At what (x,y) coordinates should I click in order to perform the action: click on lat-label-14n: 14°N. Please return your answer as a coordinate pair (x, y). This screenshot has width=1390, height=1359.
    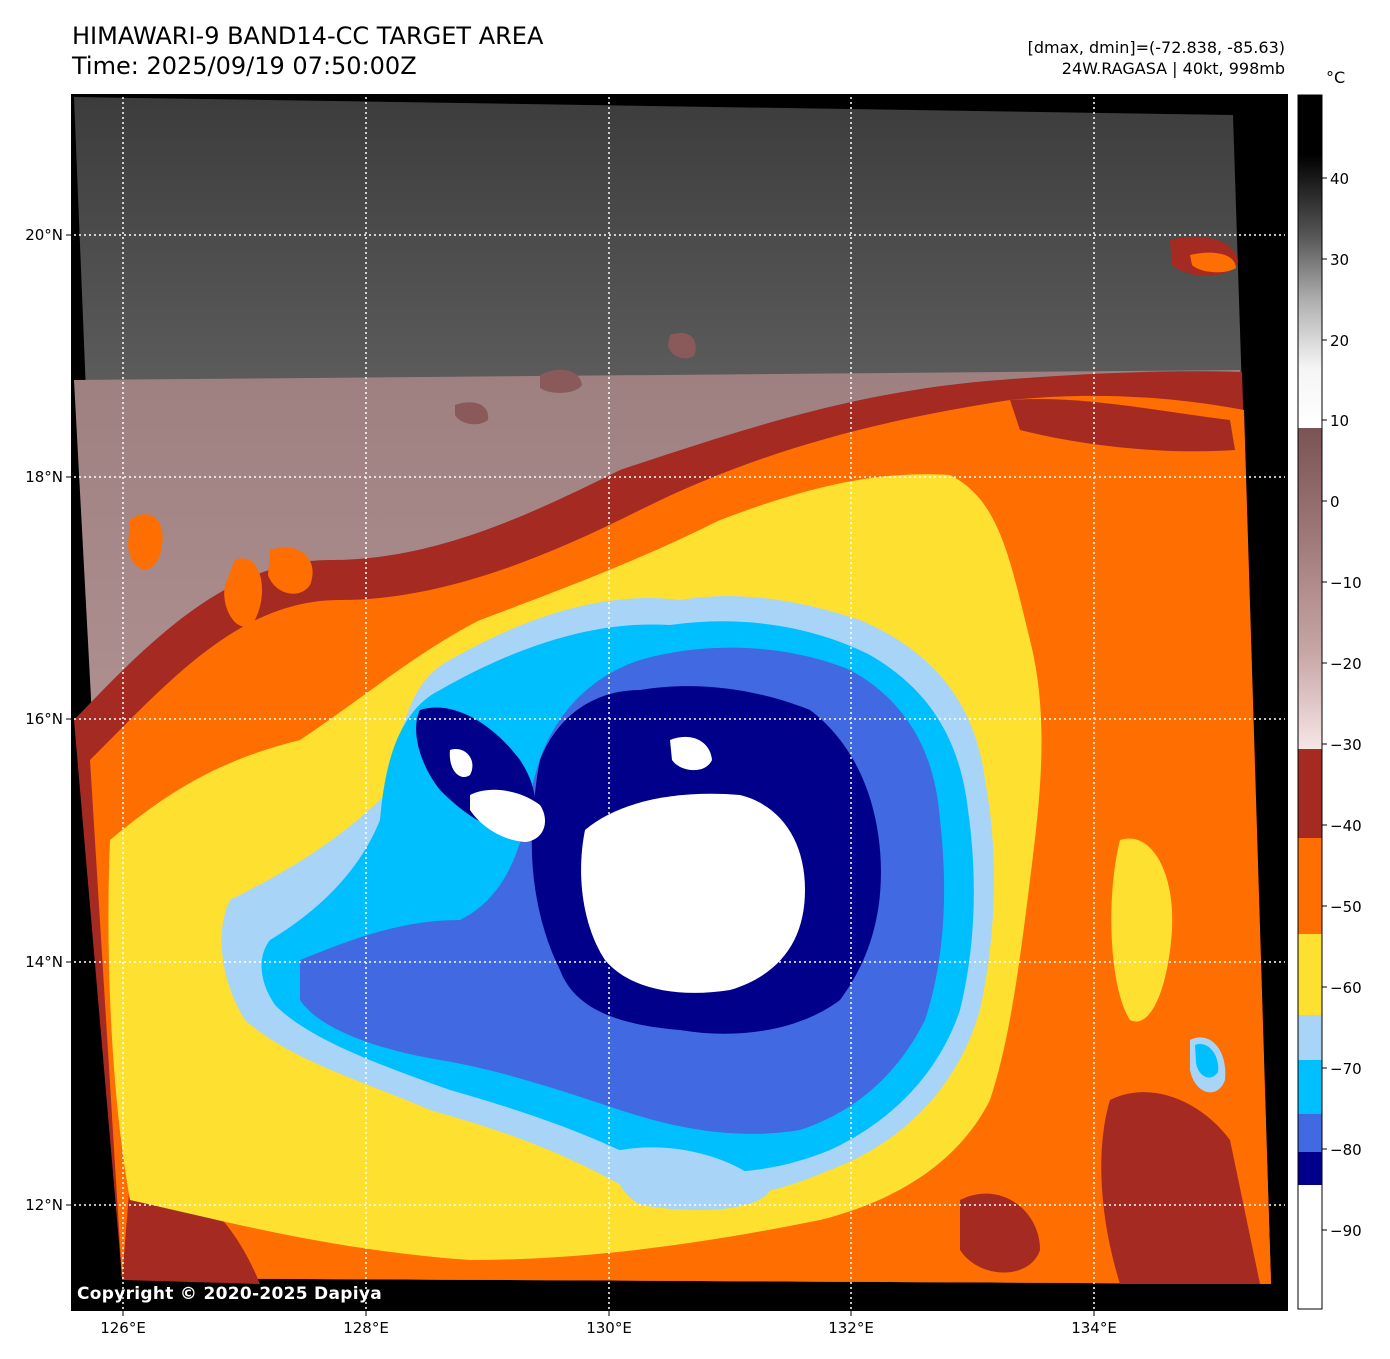
    Looking at the image, I should click on (44, 962).